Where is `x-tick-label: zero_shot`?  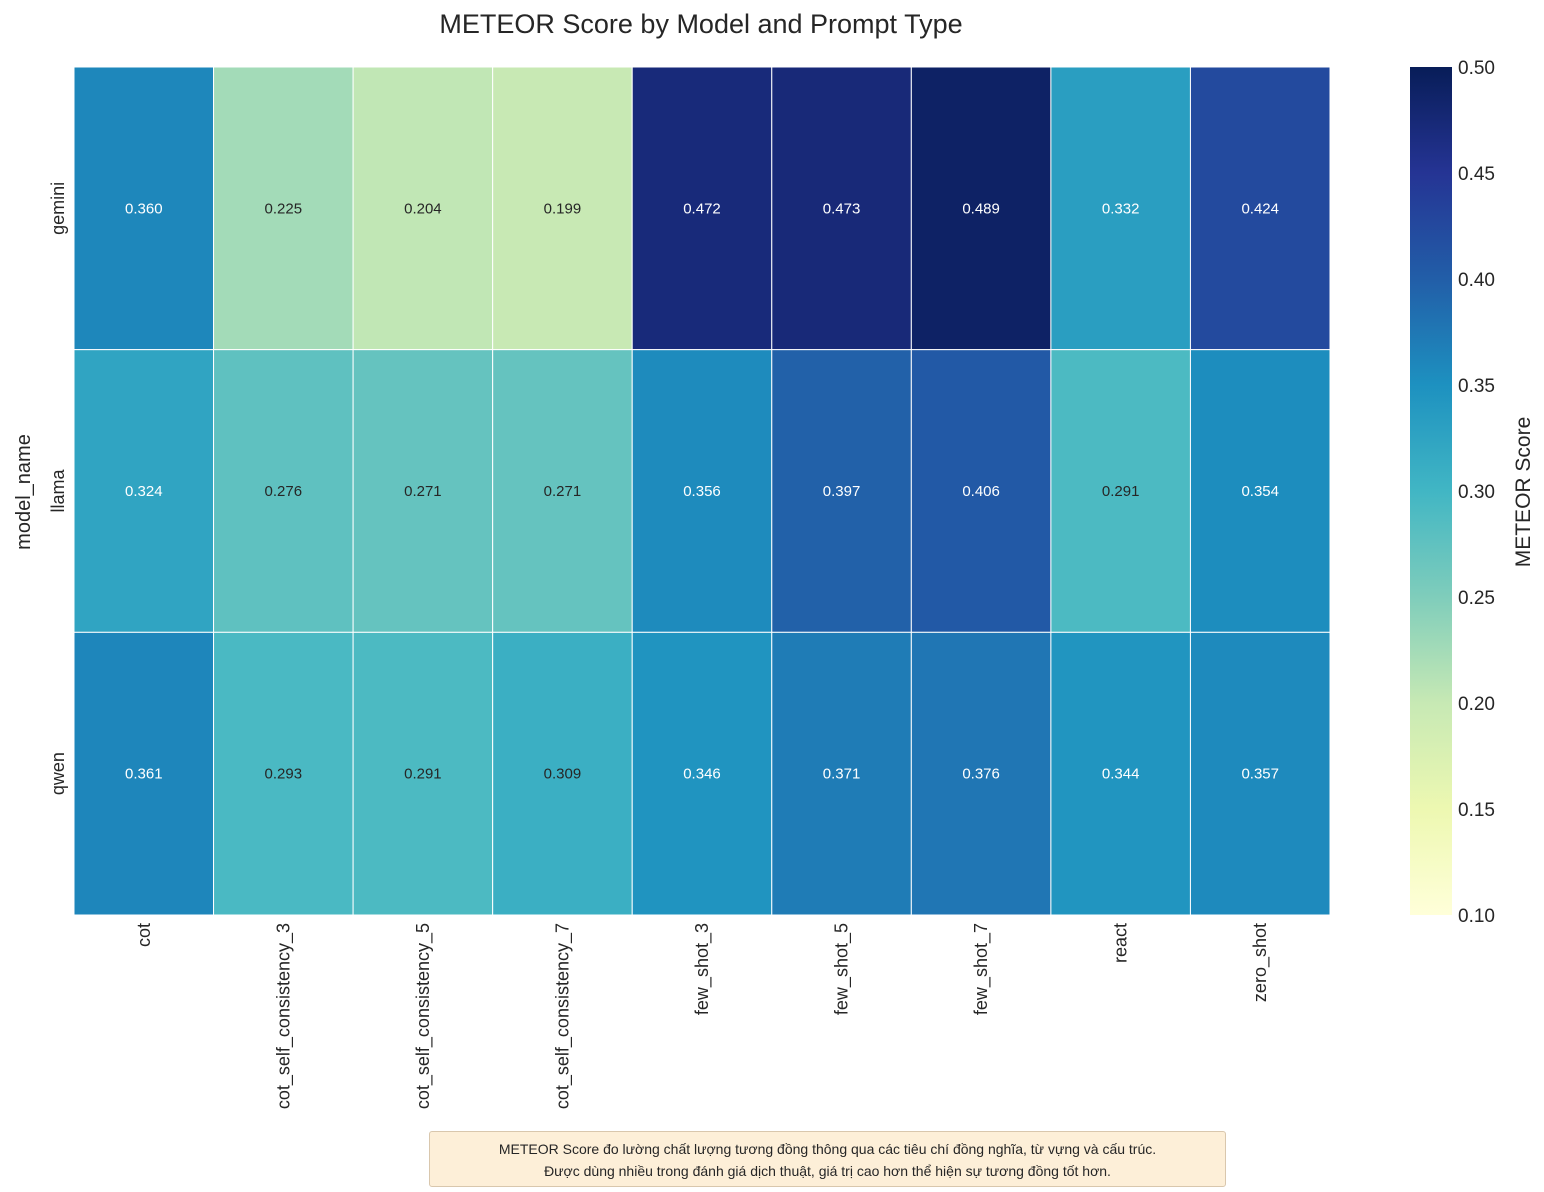
x-tick-label: zero_shot is located at coordinates (1260, 962).